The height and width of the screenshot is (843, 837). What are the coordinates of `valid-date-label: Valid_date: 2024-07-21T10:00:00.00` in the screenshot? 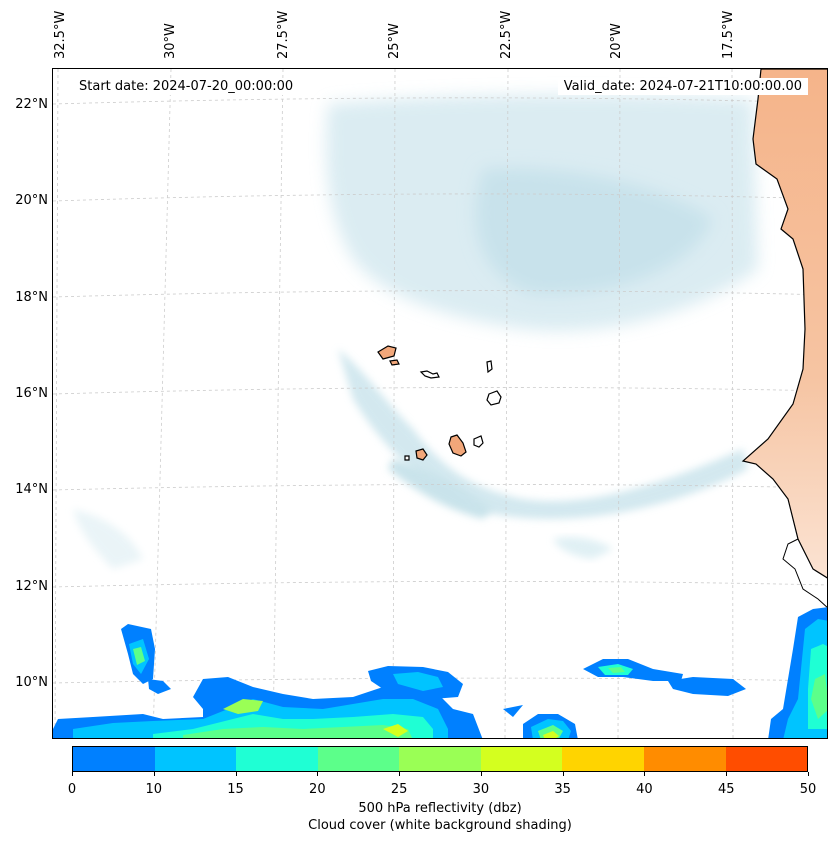 It's located at (682, 86).